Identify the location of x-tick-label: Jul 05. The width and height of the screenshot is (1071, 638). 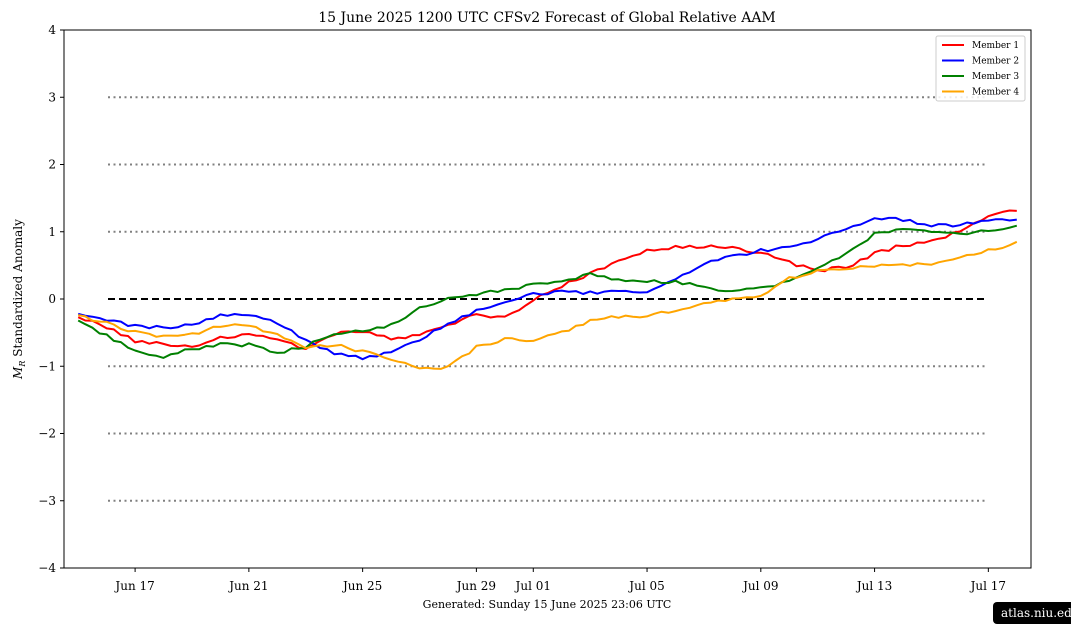
(645, 586).